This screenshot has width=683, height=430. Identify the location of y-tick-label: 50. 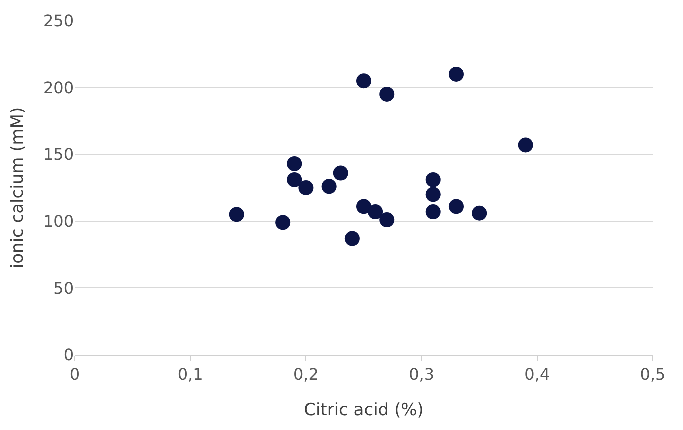
(64, 288).